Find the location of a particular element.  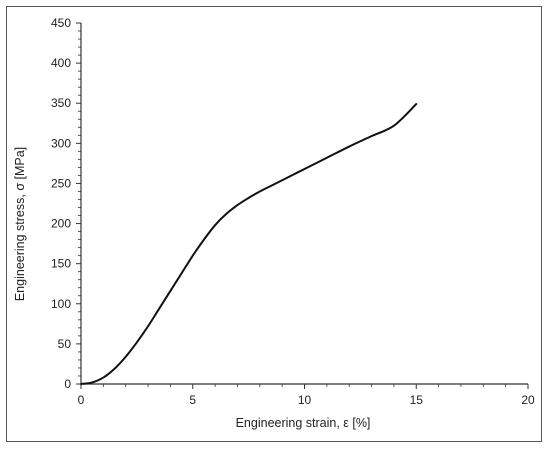

x-axis-title: Engineering strain, ε [%] is located at coordinates (303, 423).